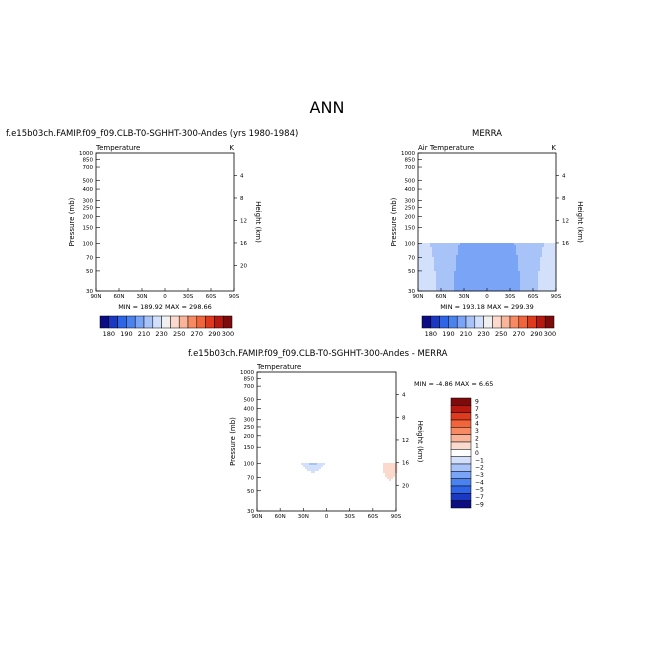 The height and width of the screenshot is (654, 654). Describe the element at coordinates (533, 297) in the screenshot. I see `x-tick-label: 60S` at that location.